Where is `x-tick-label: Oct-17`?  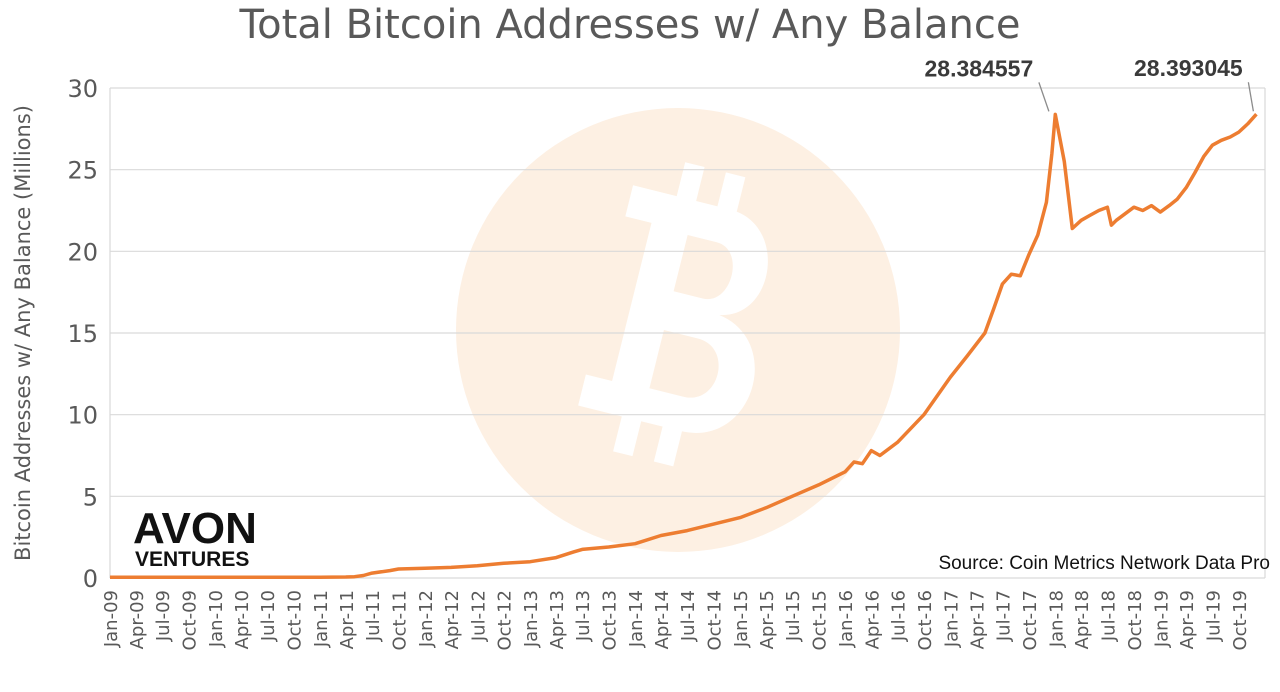
x-tick-label: Oct-17 is located at coordinates (1030, 620).